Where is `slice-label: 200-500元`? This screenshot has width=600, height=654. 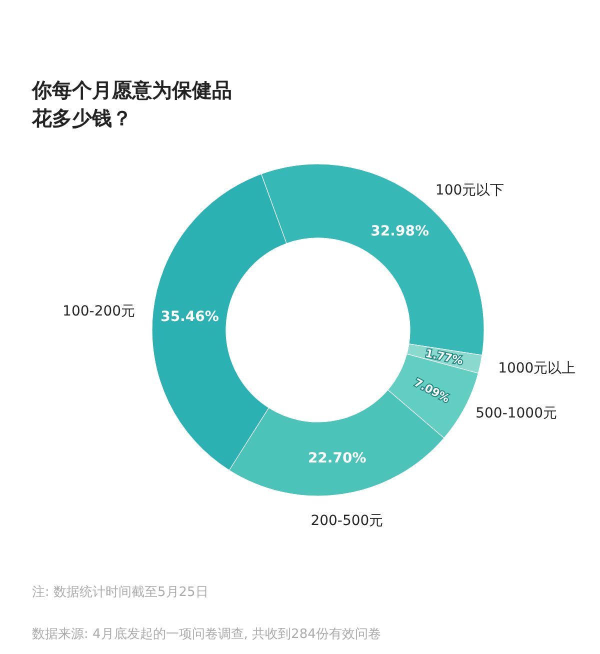
slice-label: 200-500元 is located at coordinates (347, 520).